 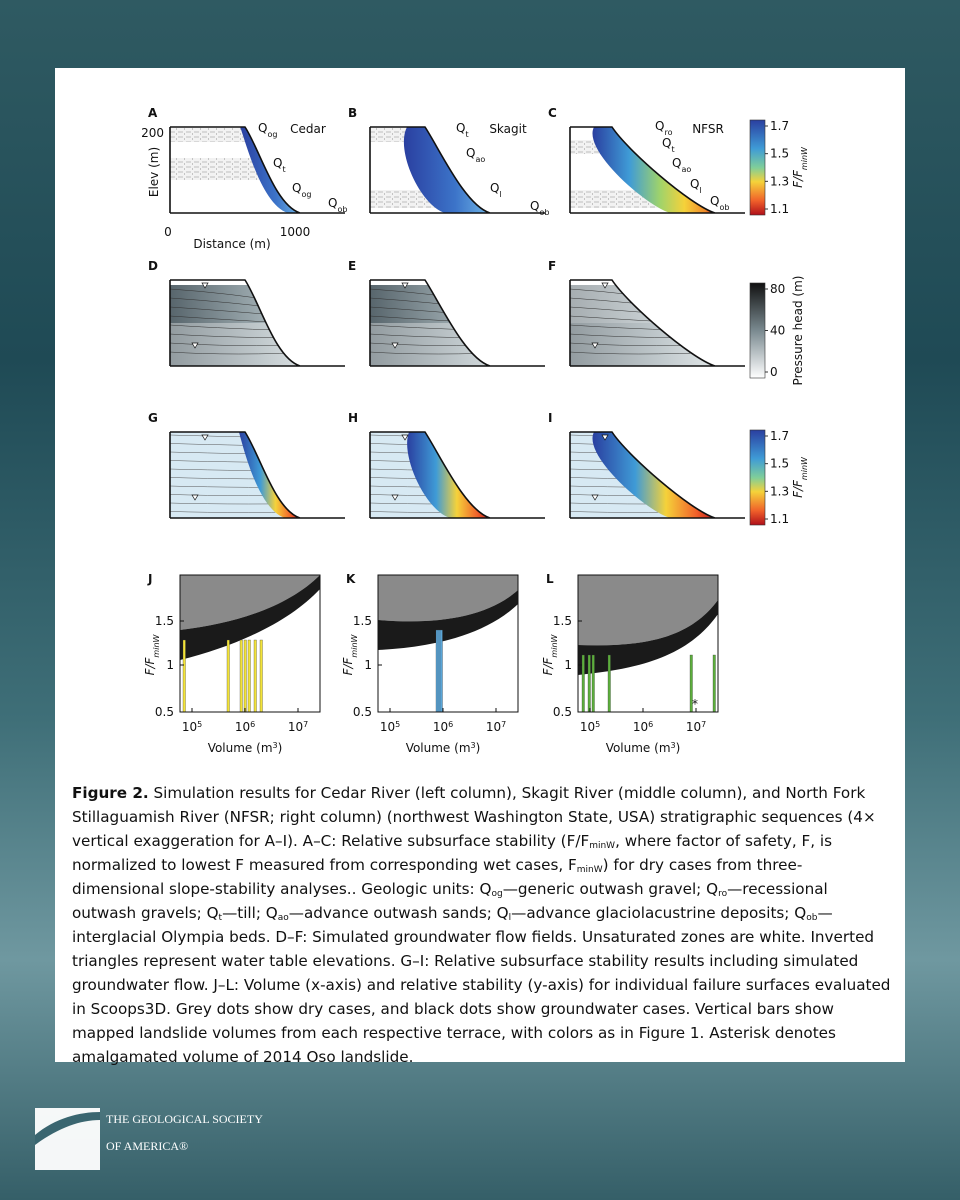 I want to click on y-axis-label-part: F/F, so click(x=348, y=665).